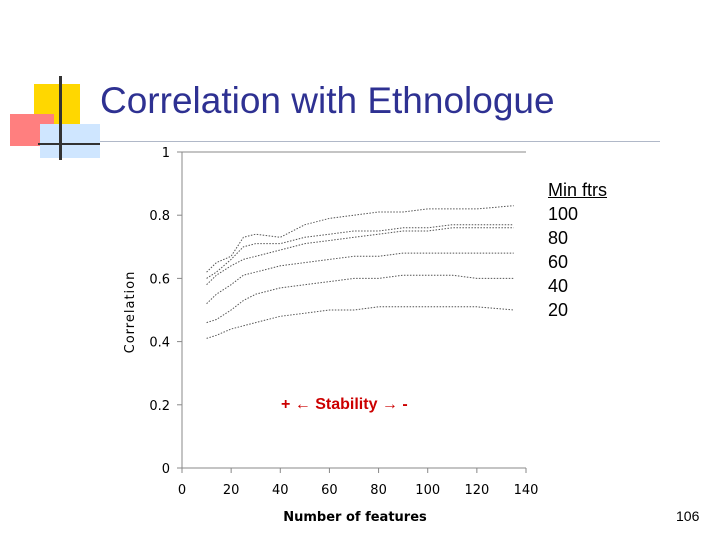 The height and width of the screenshot is (540, 720). Describe the element at coordinates (159, 343) in the screenshot. I see `y-tick-label: 0.4` at that location.